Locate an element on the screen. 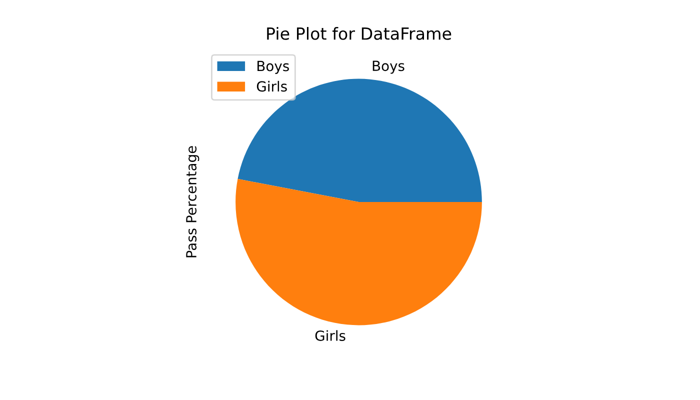 This screenshot has height=400, width=700. chart-title: Pie Plot for DataFrame is located at coordinates (359, 33).